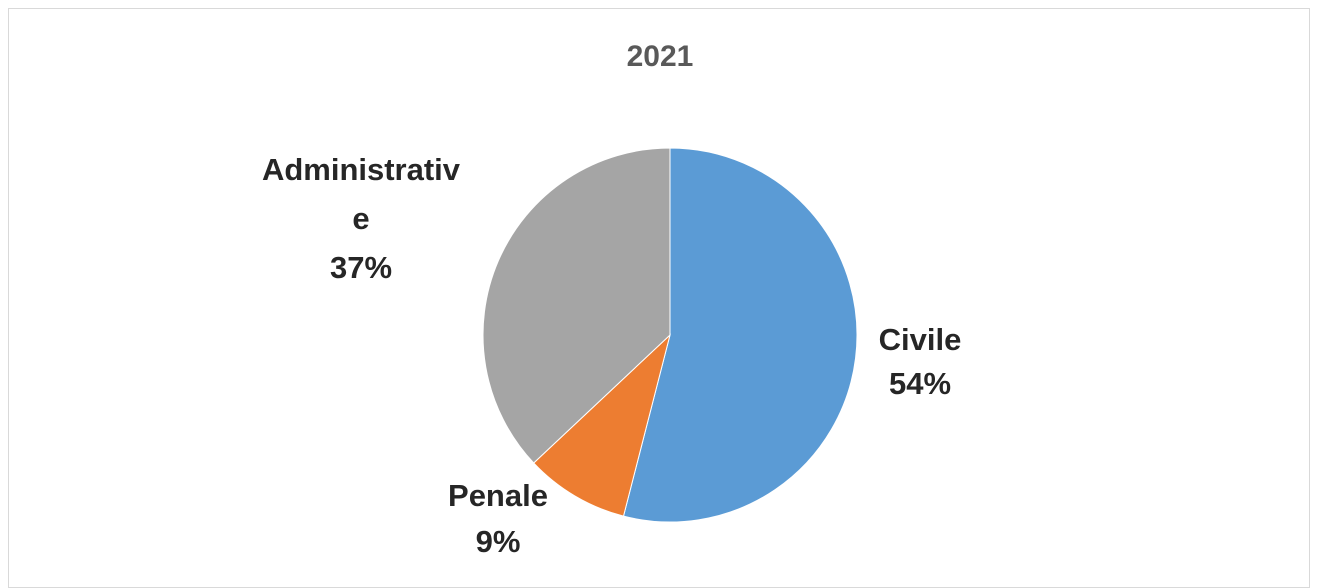 This screenshot has width=1320, height=588. I want to click on data-label-category: Civile, so click(920, 339).